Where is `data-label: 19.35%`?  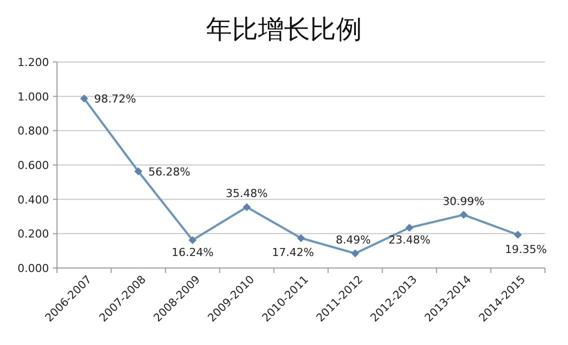
data-label: 19.35% is located at coordinates (525, 249).